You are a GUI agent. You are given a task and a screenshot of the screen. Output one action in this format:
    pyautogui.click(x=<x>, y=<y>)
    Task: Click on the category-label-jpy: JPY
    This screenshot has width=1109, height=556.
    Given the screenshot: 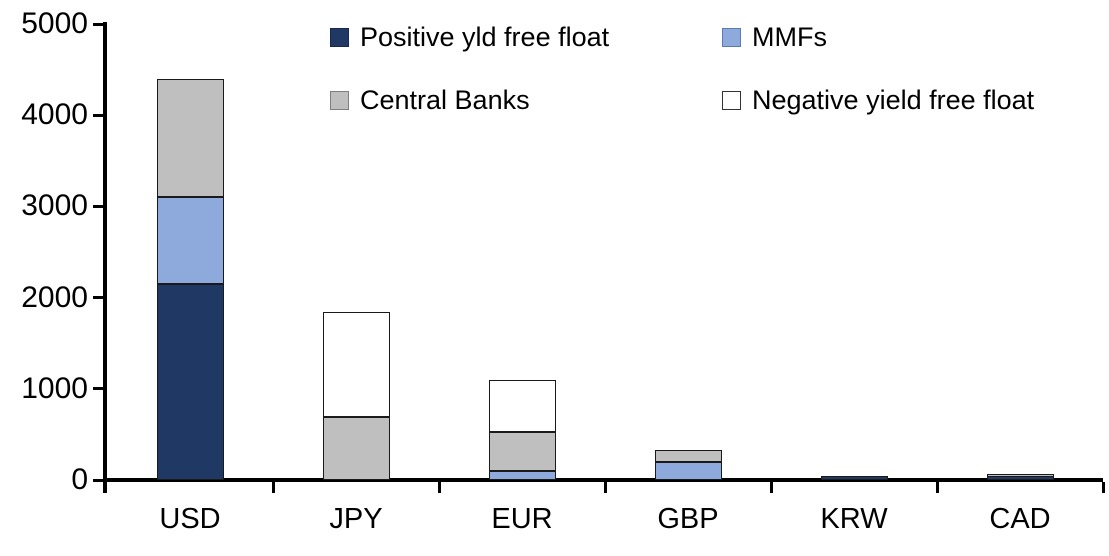 What is the action you would take?
    pyautogui.click(x=356, y=519)
    